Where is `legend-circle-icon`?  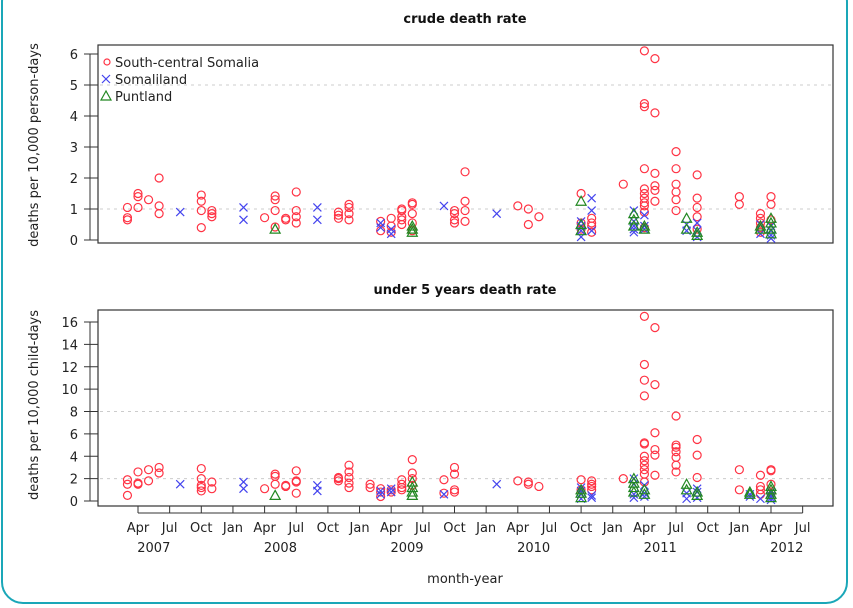 legend-circle-icon is located at coordinates (107, 62).